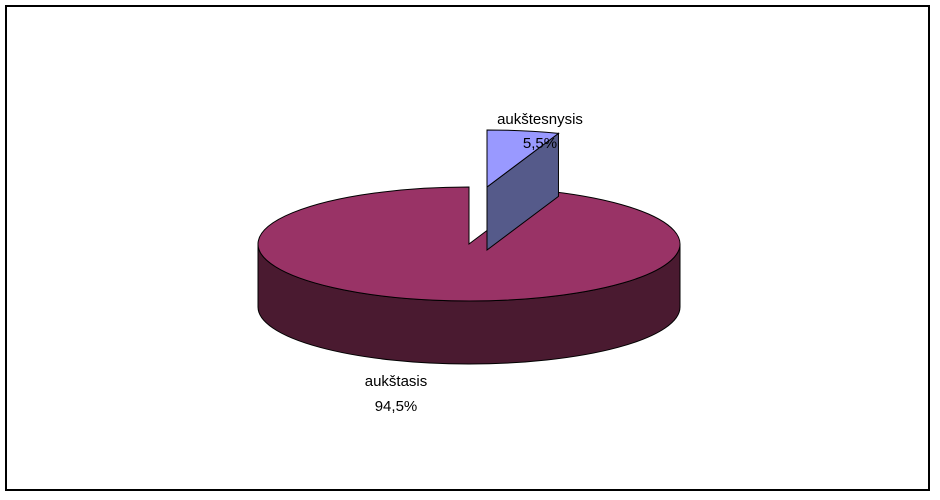 This screenshot has height=500, width=940. I want to click on slice-aukstesnysis-top, so click(523, 159).